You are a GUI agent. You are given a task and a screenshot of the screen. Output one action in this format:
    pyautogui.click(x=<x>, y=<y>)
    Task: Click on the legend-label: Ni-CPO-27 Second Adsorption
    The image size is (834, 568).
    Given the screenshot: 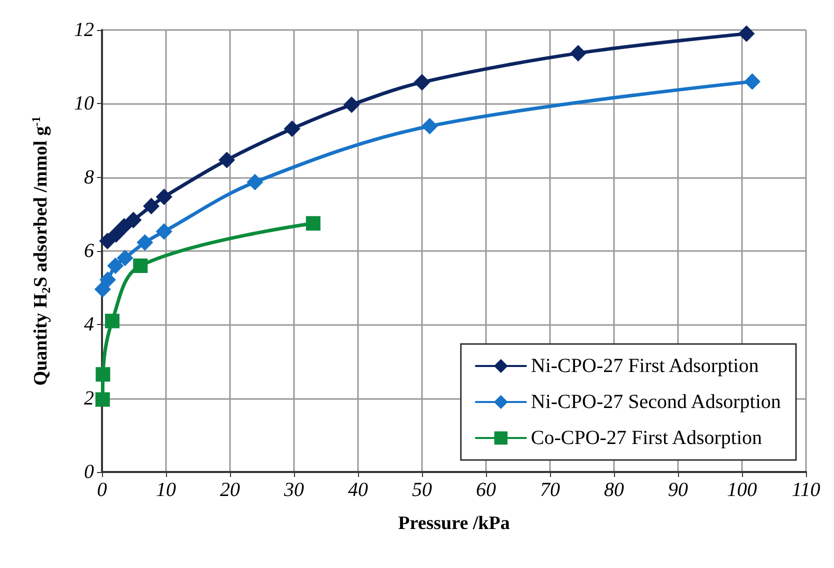 What is the action you would take?
    pyautogui.click(x=655, y=402)
    